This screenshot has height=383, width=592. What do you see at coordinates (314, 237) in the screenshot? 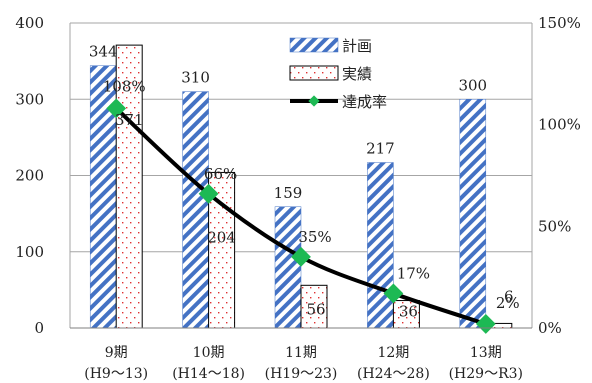
I see `data-label-rate: 35%` at bounding box center [314, 237].